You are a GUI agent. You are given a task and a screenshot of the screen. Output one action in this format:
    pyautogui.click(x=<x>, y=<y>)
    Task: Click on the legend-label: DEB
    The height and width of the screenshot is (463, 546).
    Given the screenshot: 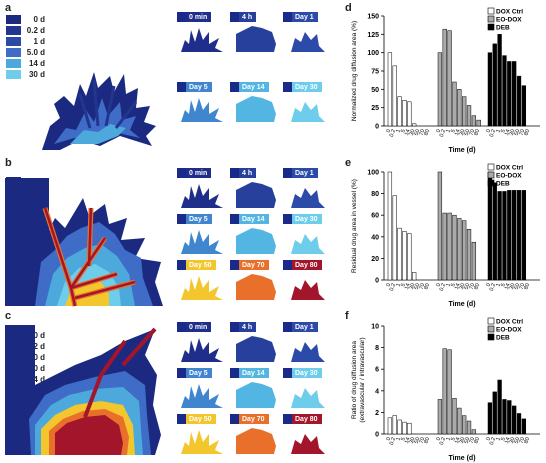 What is the action you would take?
    pyautogui.click(x=503, y=28)
    